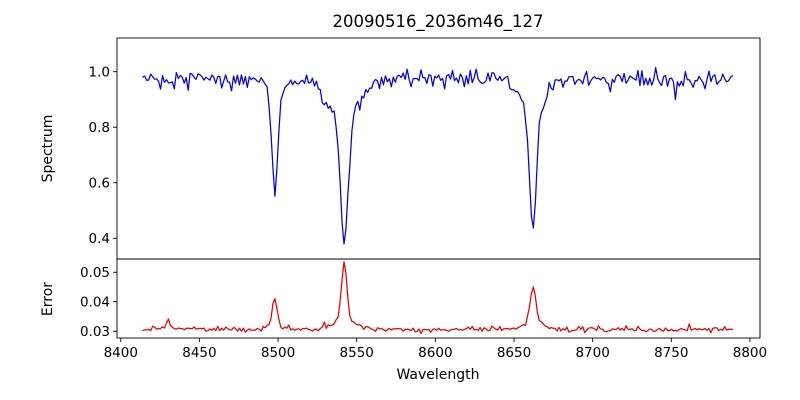 The height and width of the screenshot is (400, 800). Describe the element at coordinates (99, 128) in the screenshot. I see `y-tick-label: 0.8` at that location.